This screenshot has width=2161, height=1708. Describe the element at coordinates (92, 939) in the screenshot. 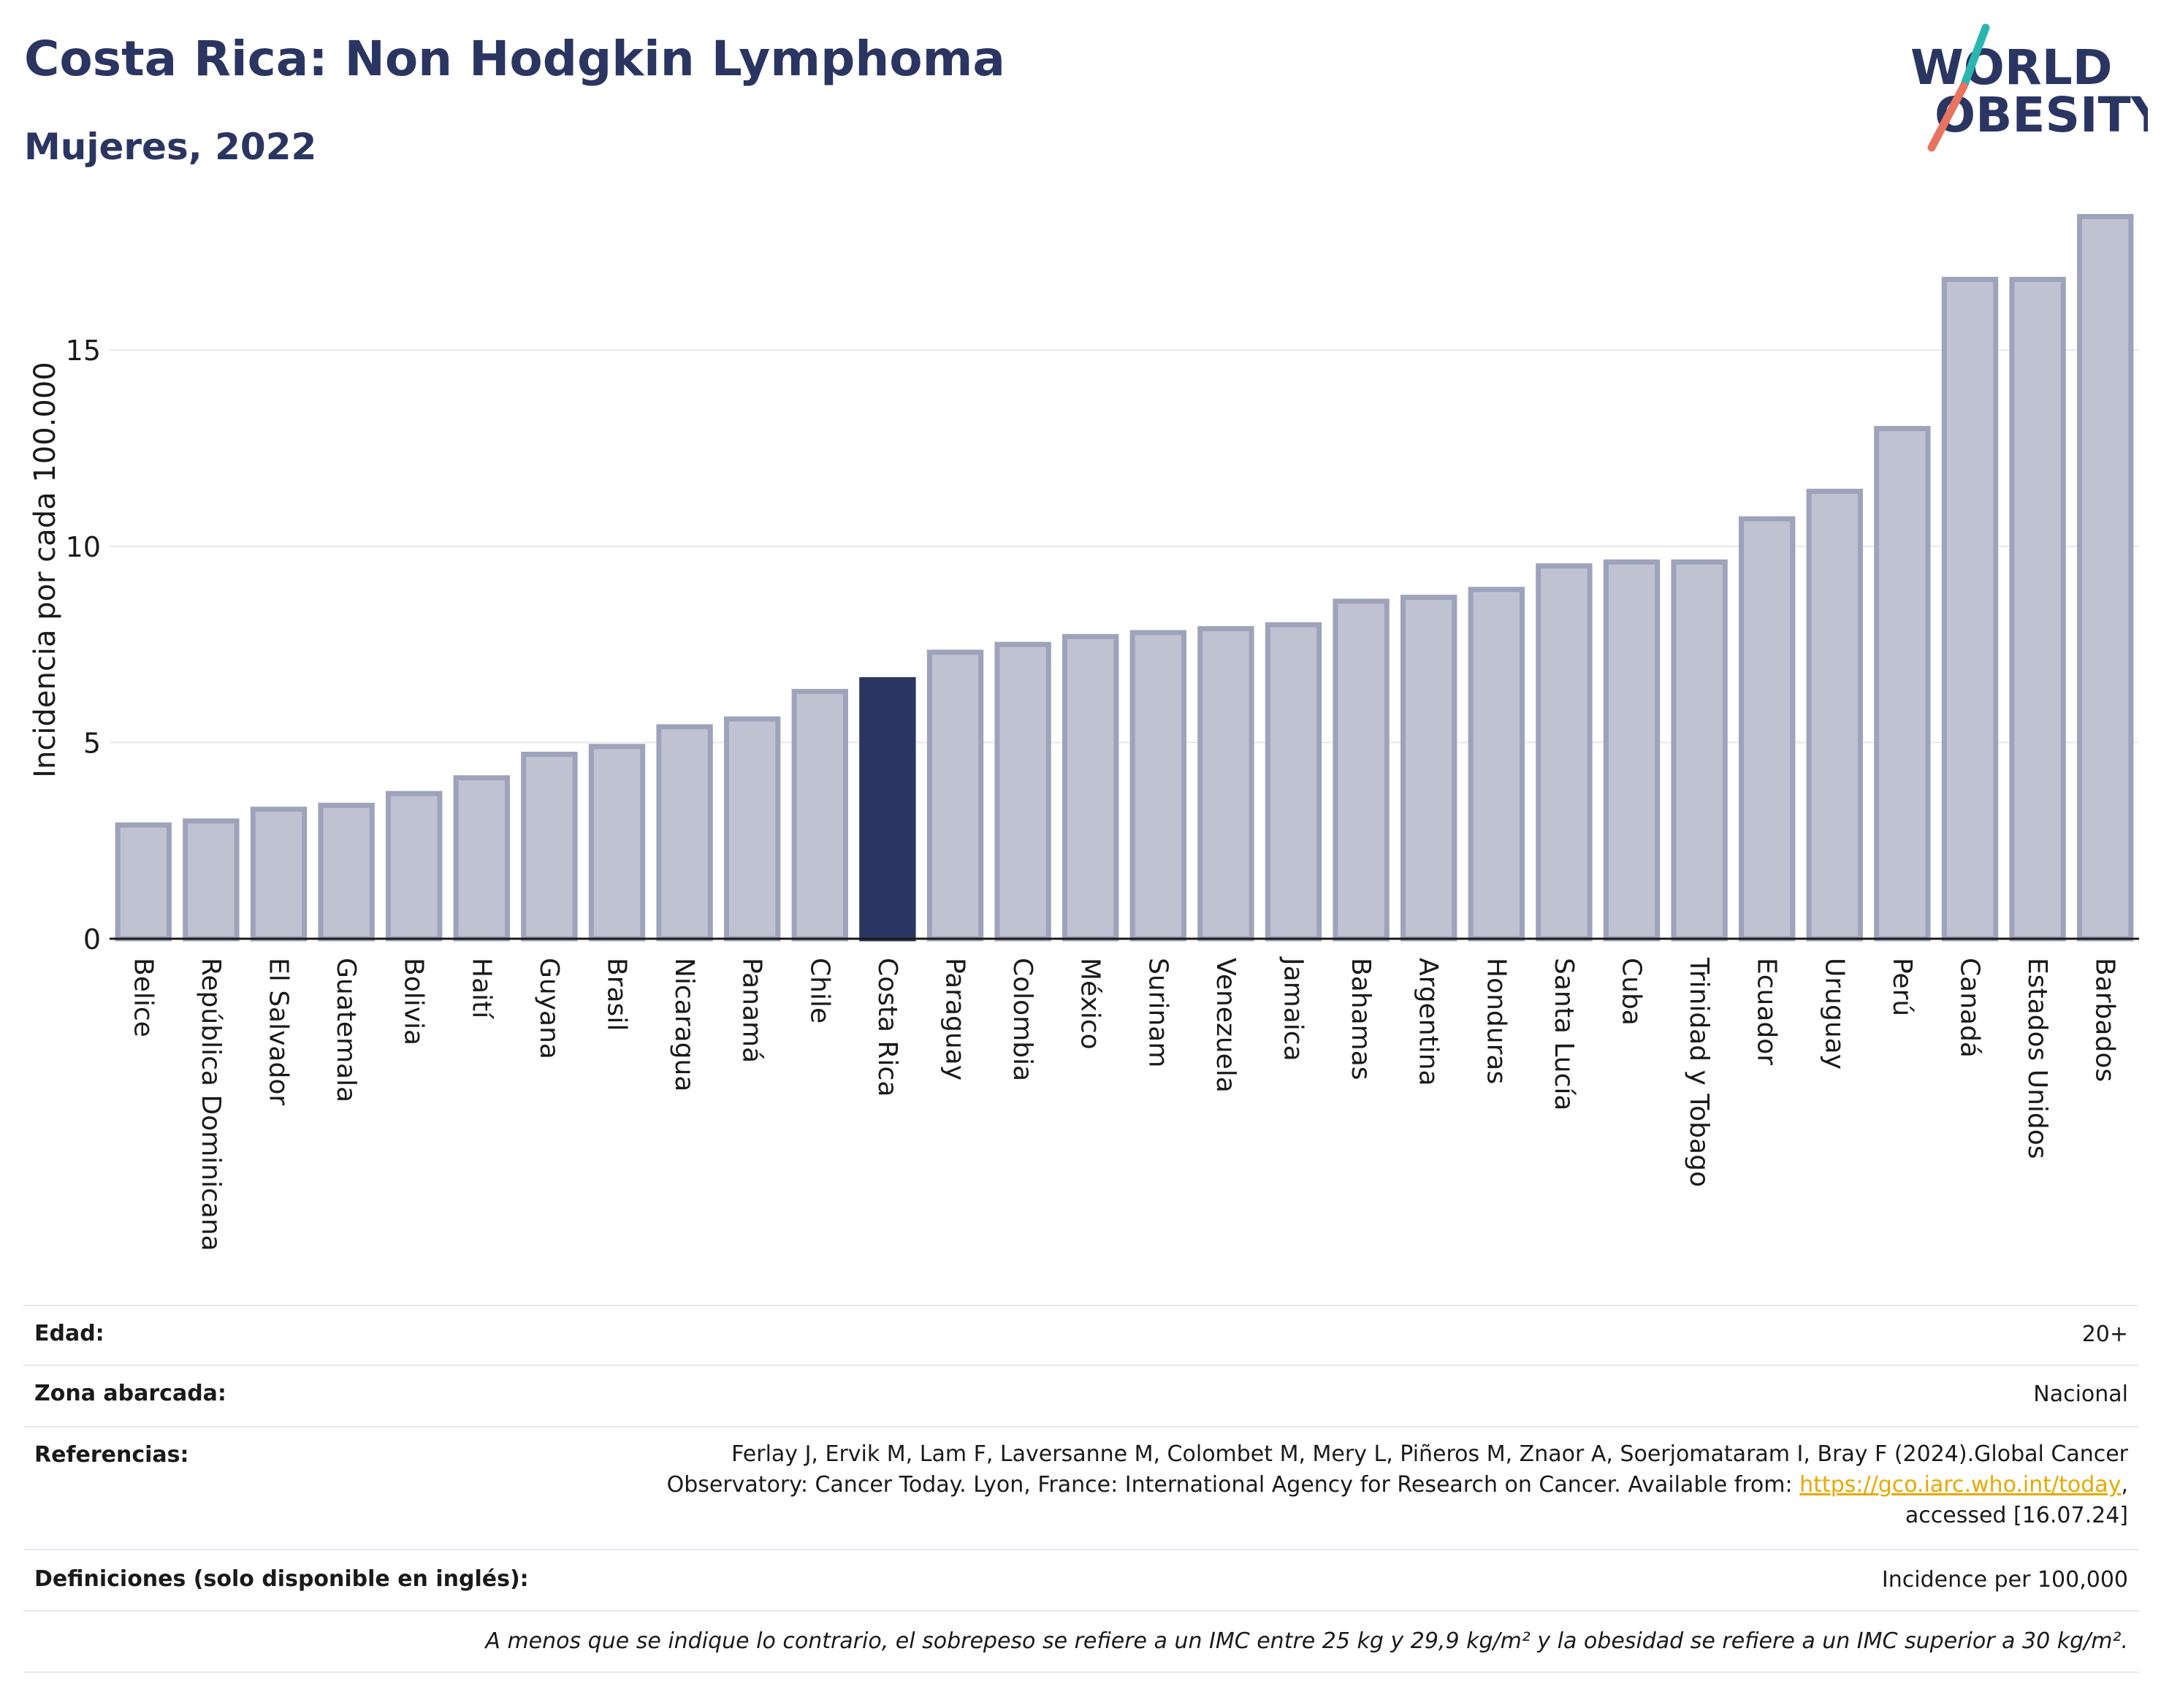

I see `y-tick-label: 0` at that location.